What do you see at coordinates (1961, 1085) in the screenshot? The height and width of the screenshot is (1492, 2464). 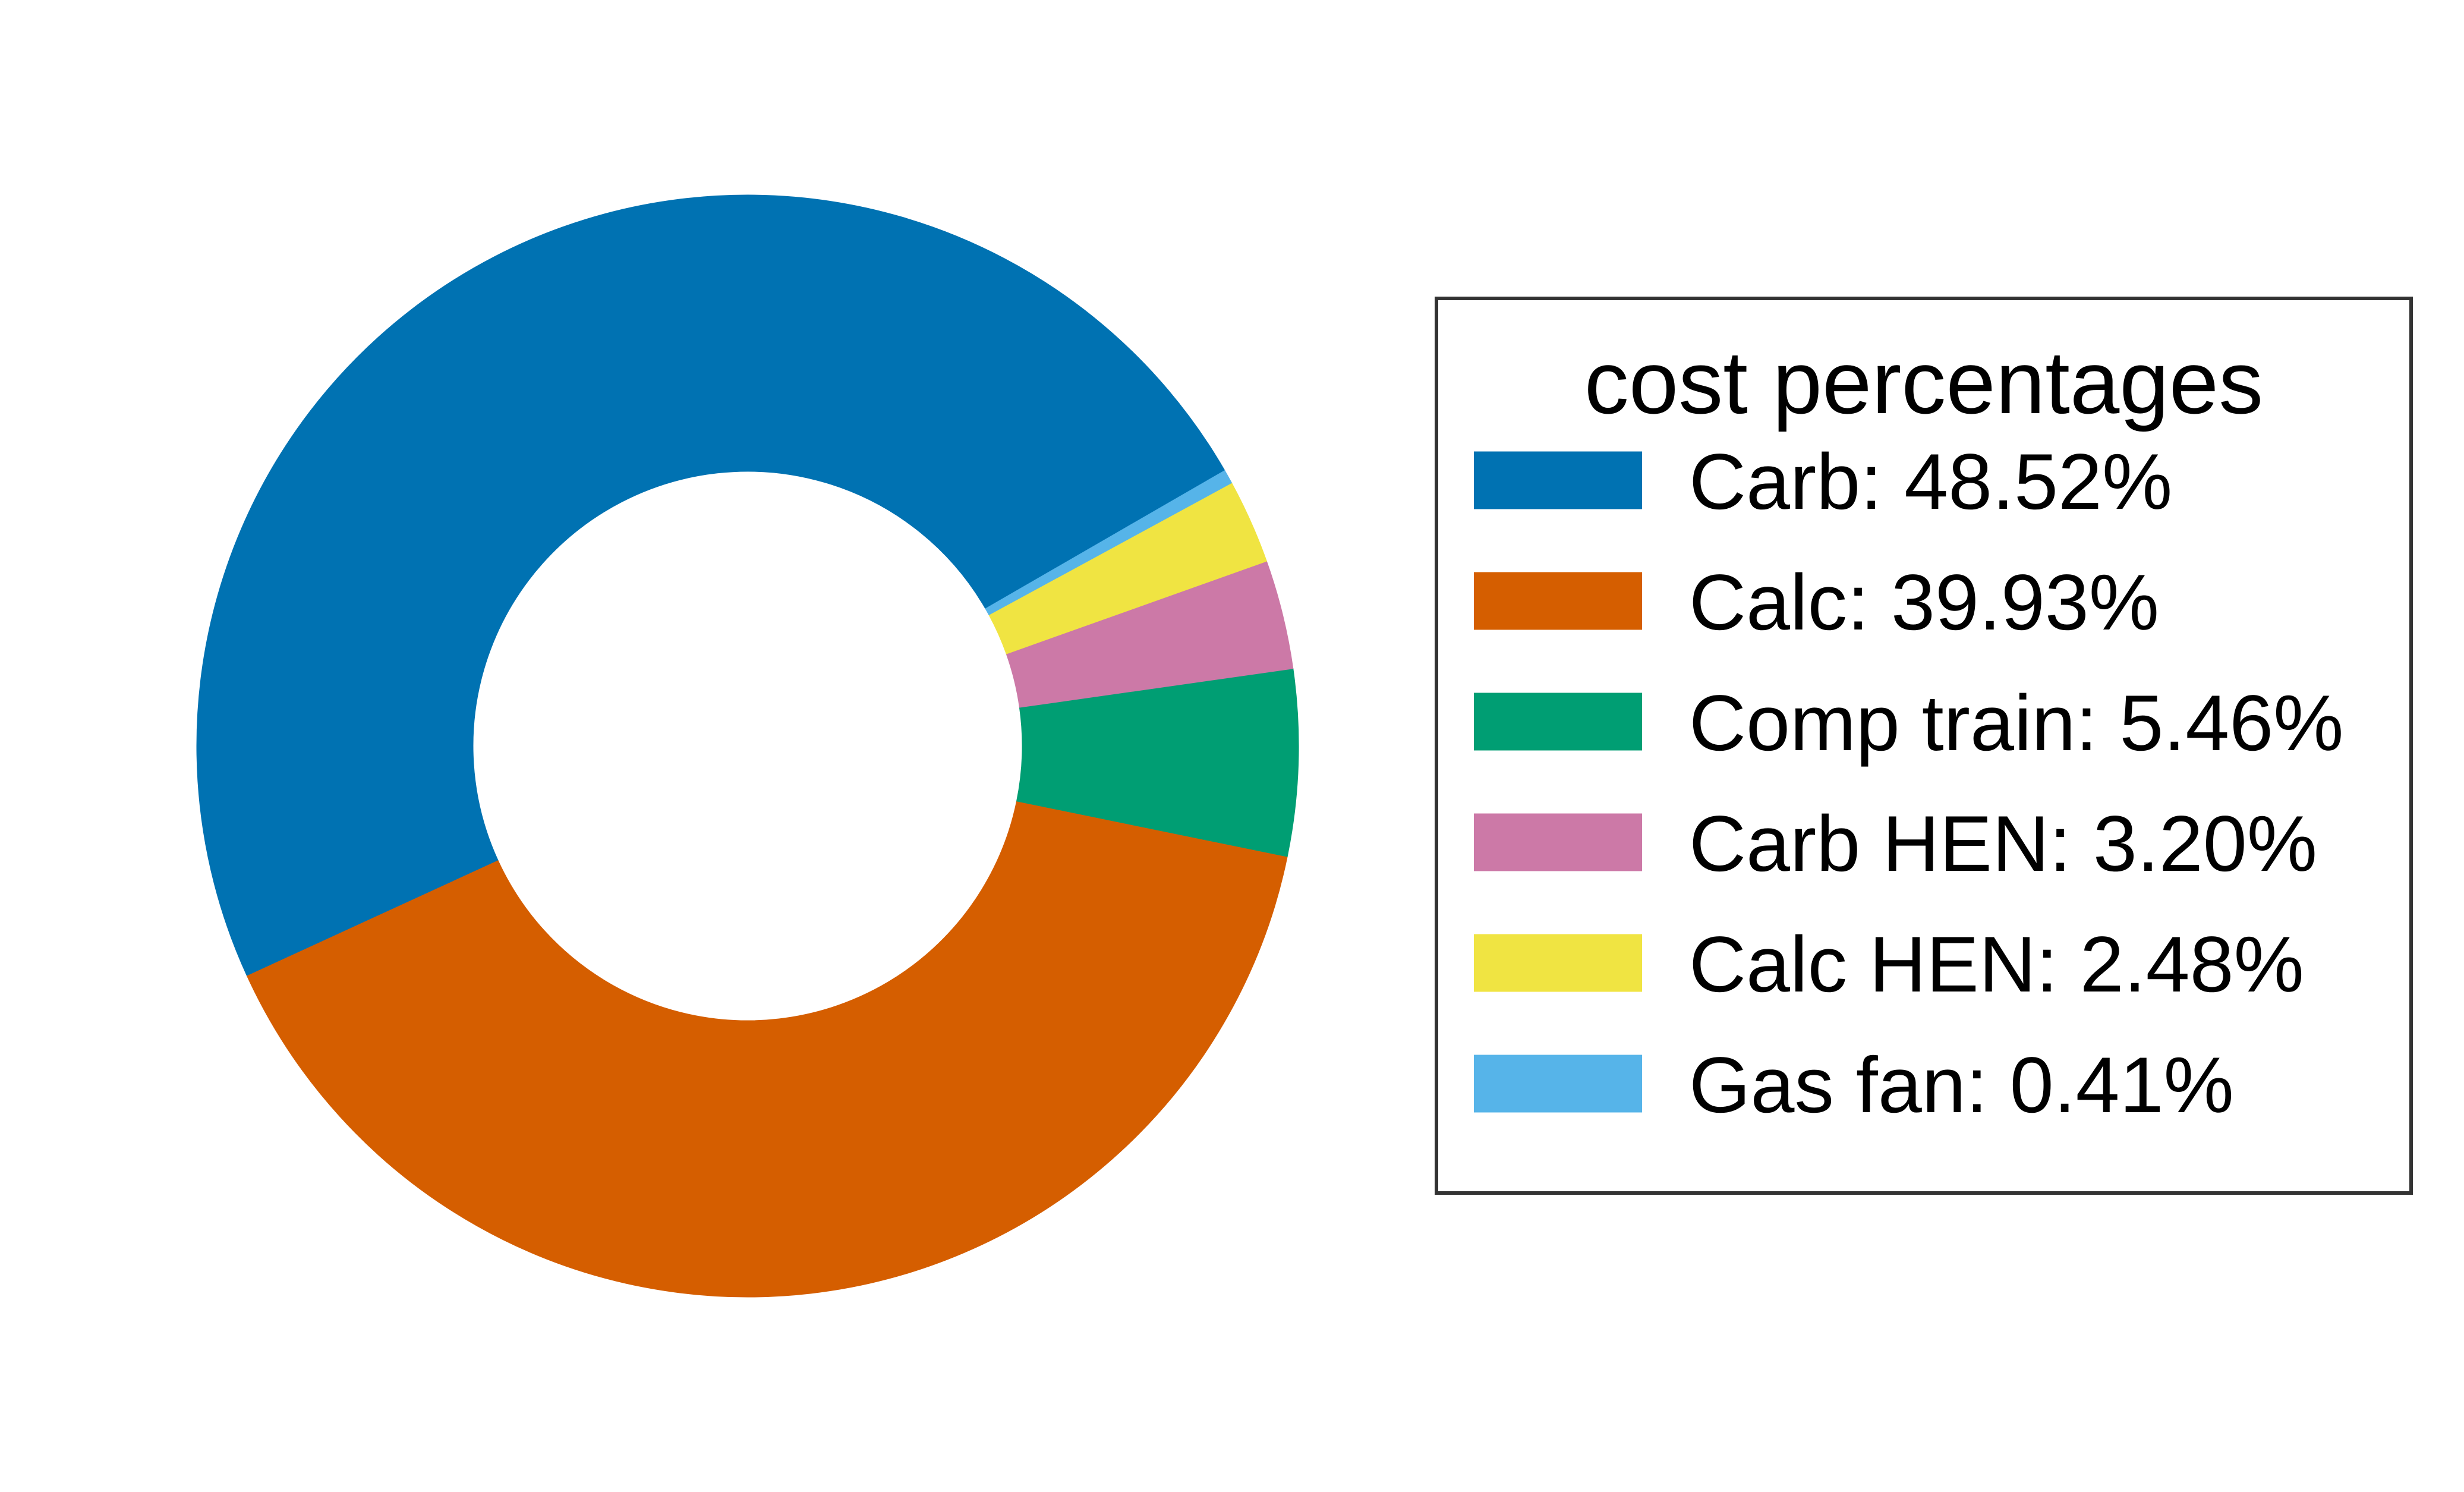 I see `legend-label-gas-fan: Gas fan: 0.41%` at bounding box center [1961, 1085].